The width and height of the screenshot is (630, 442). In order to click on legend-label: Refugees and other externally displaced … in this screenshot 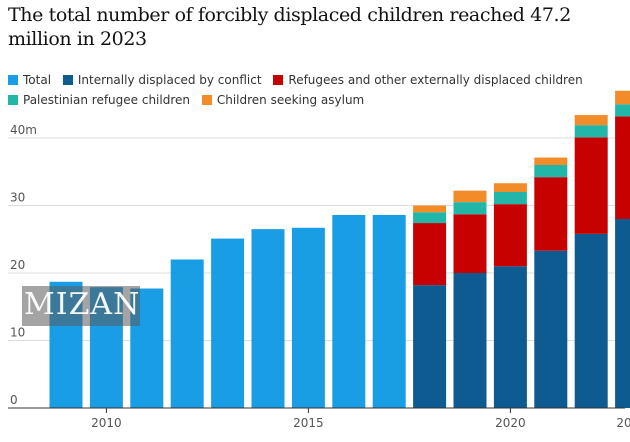, I will do `click(435, 80)`.